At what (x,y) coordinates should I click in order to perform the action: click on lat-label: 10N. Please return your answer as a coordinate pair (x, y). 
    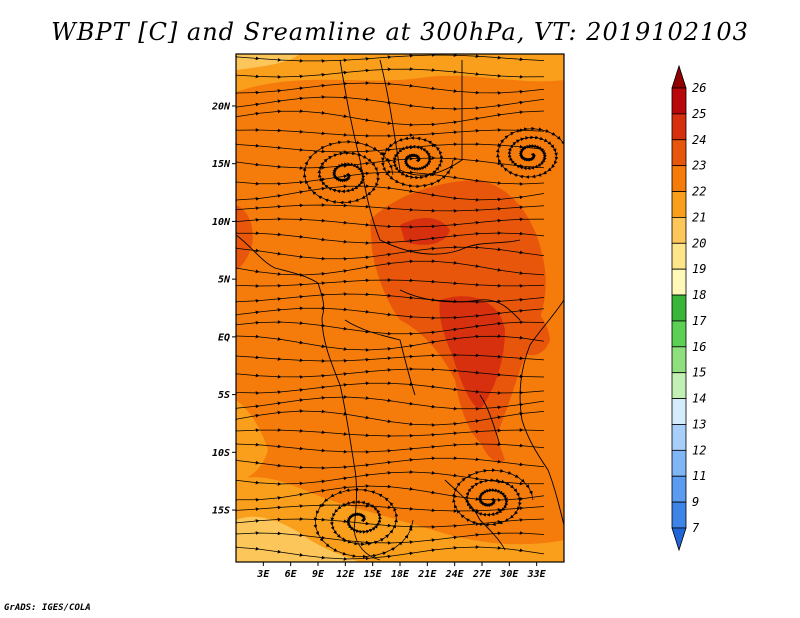
    Looking at the image, I should click on (221, 222).